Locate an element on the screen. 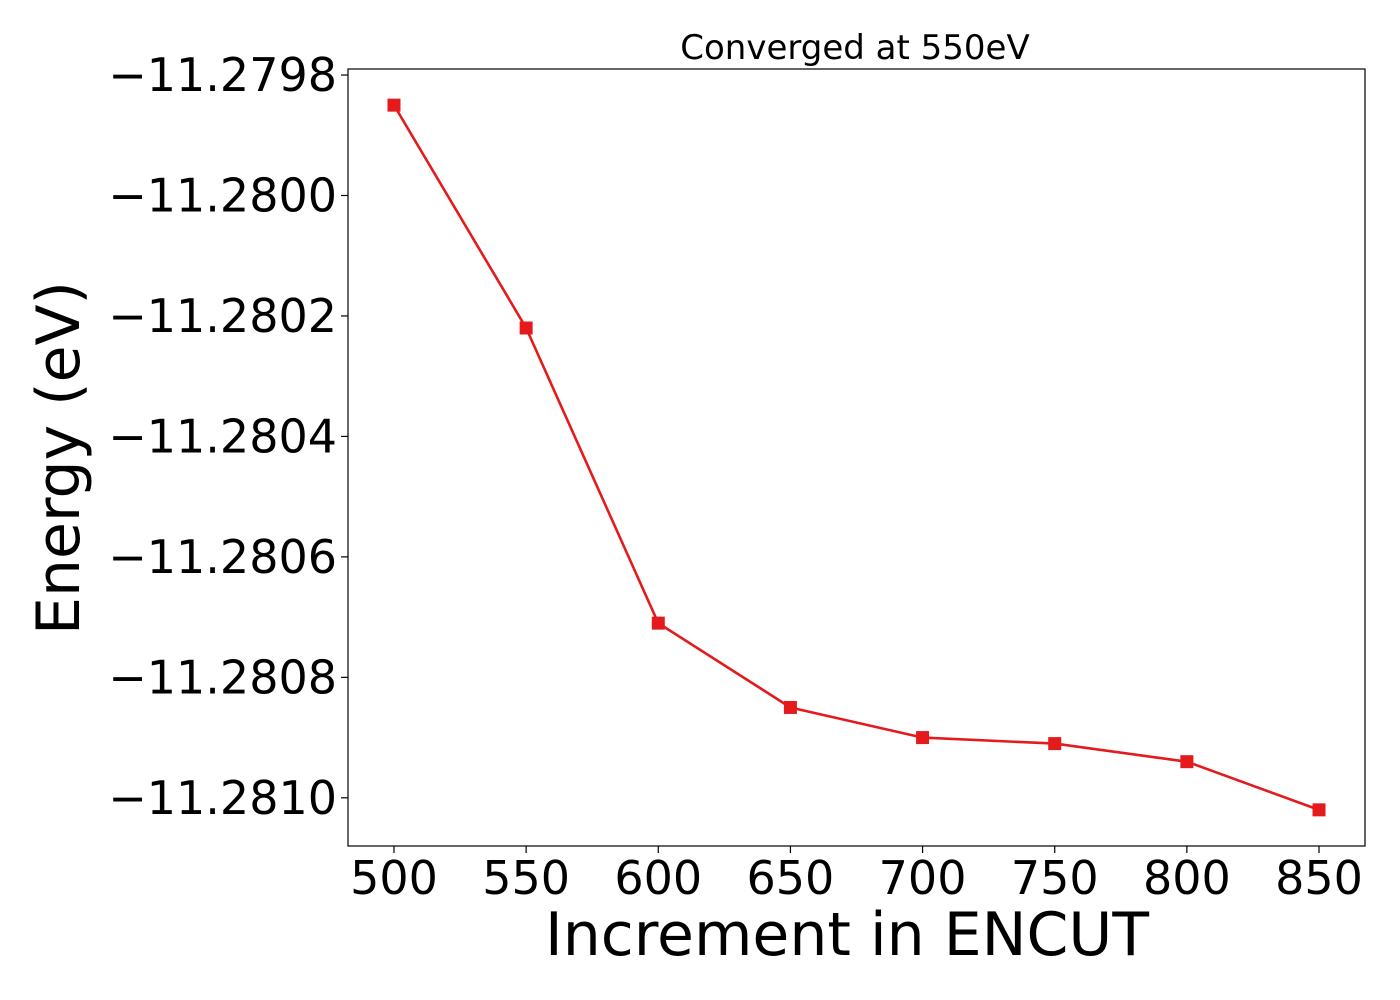 The height and width of the screenshot is (1000, 1400). chart-title: Converged at 550eV is located at coordinates (854, 48).